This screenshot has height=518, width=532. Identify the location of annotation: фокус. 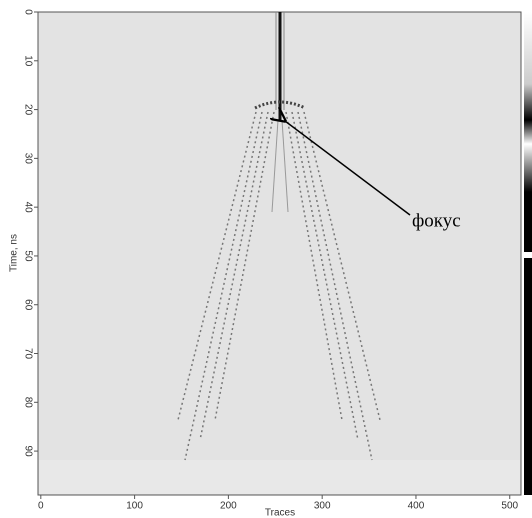
(436, 220).